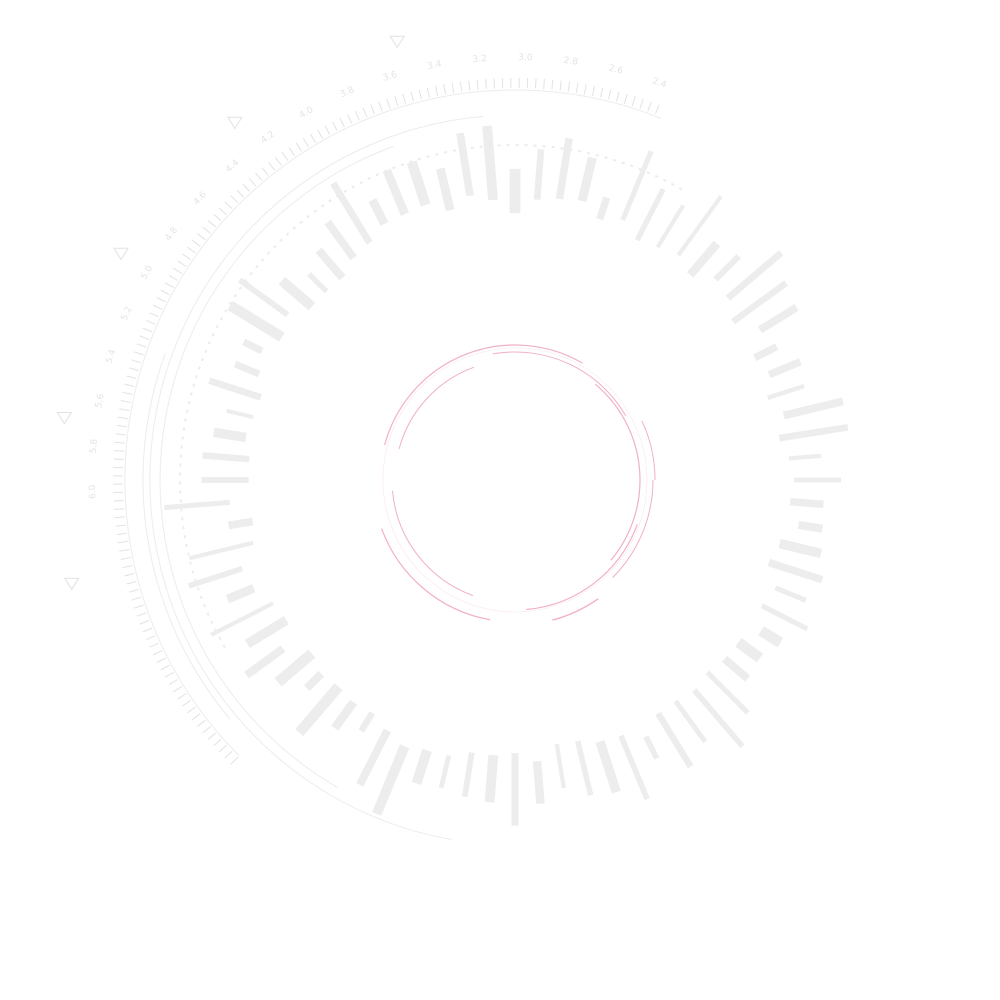 The height and width of the screenshot is (1000, 1000). What do you see at coordinates (347, 92) in the screenshot?
I see `scale-label: 3.8` at bounding box center [347, 92].